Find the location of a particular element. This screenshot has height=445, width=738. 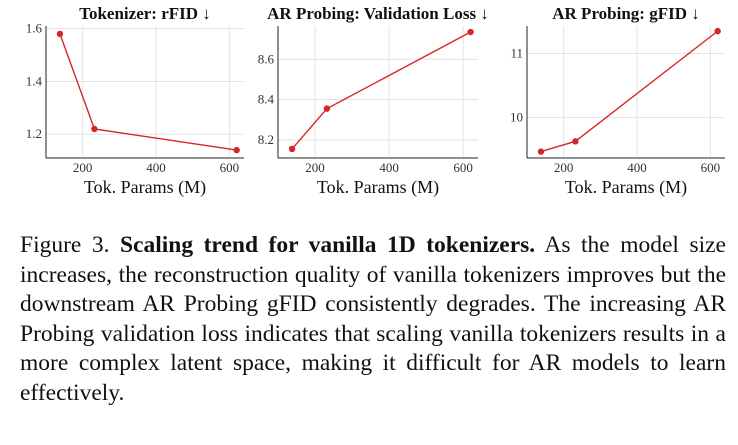

y-tick-label: 8.4 is located at coordinates (266, 99).